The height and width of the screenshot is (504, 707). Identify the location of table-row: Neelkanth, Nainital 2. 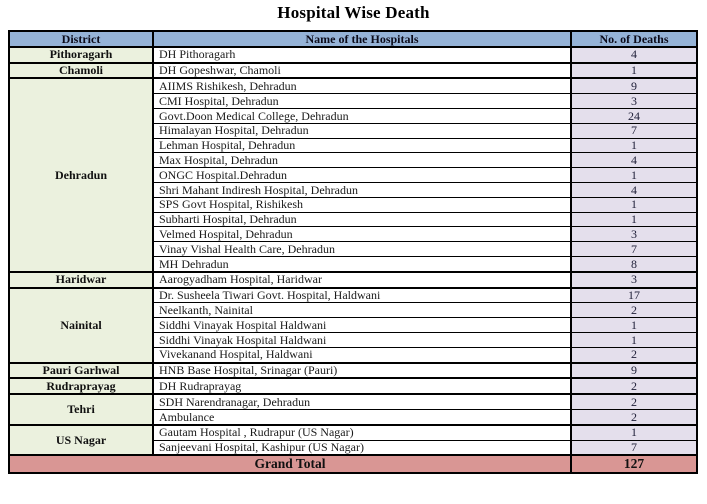
(353, 310).